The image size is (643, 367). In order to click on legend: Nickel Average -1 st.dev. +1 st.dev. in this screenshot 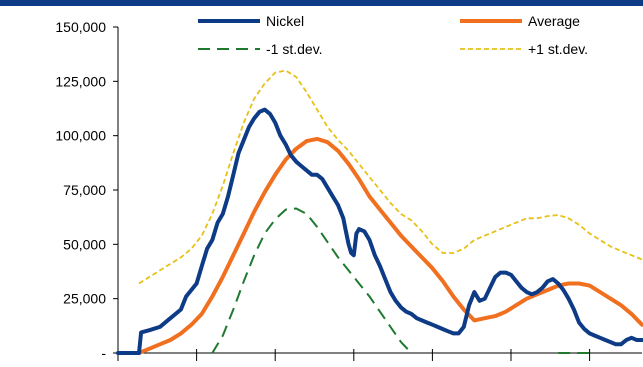, I will do `click(393, 35)`.